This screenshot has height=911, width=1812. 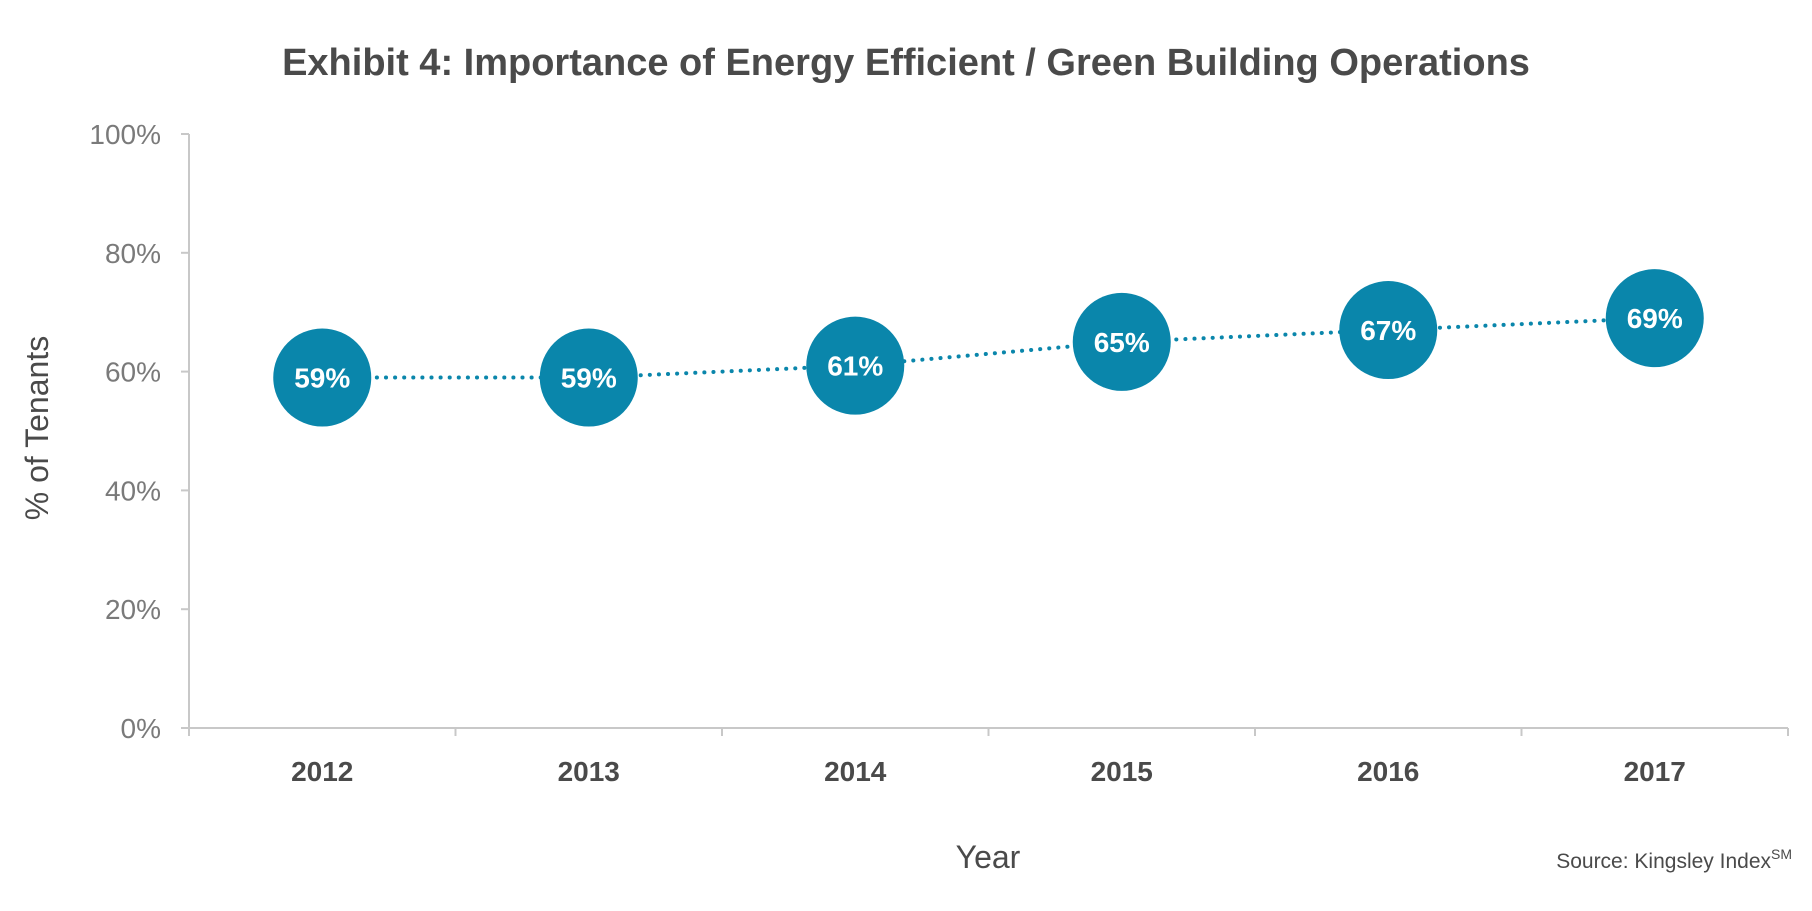 I want to click on data-point-label: 67%, so click(x=1388, y=330).